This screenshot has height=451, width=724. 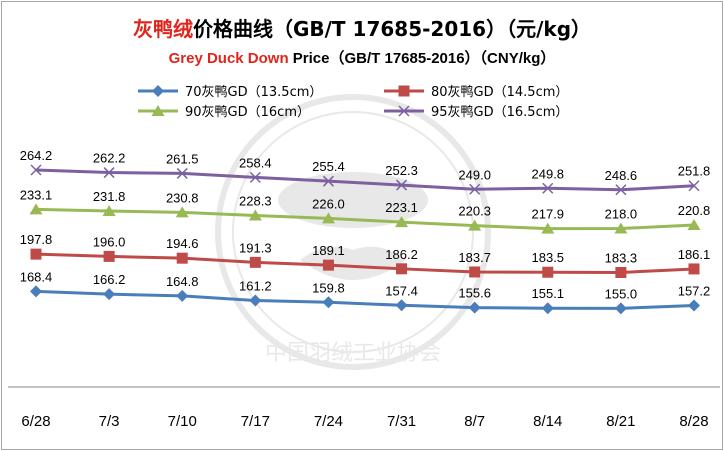 I want to click on data-label-2-6: 220.3, so click(x=474, y=211).